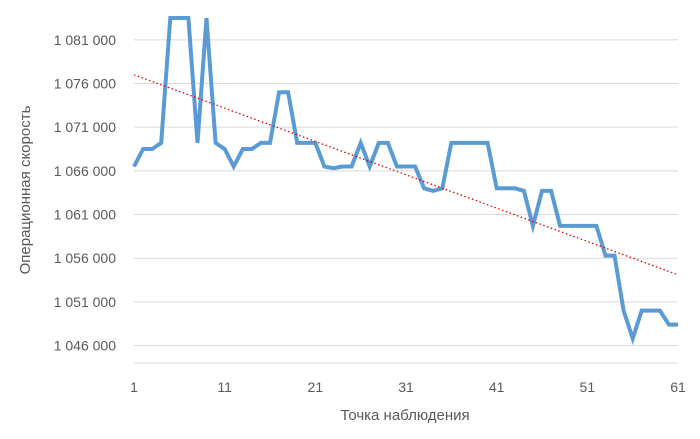 The width and height of the screenshot is (700, 439). I want to click on y-tick-label: 1 081 000, so click(85, 40).